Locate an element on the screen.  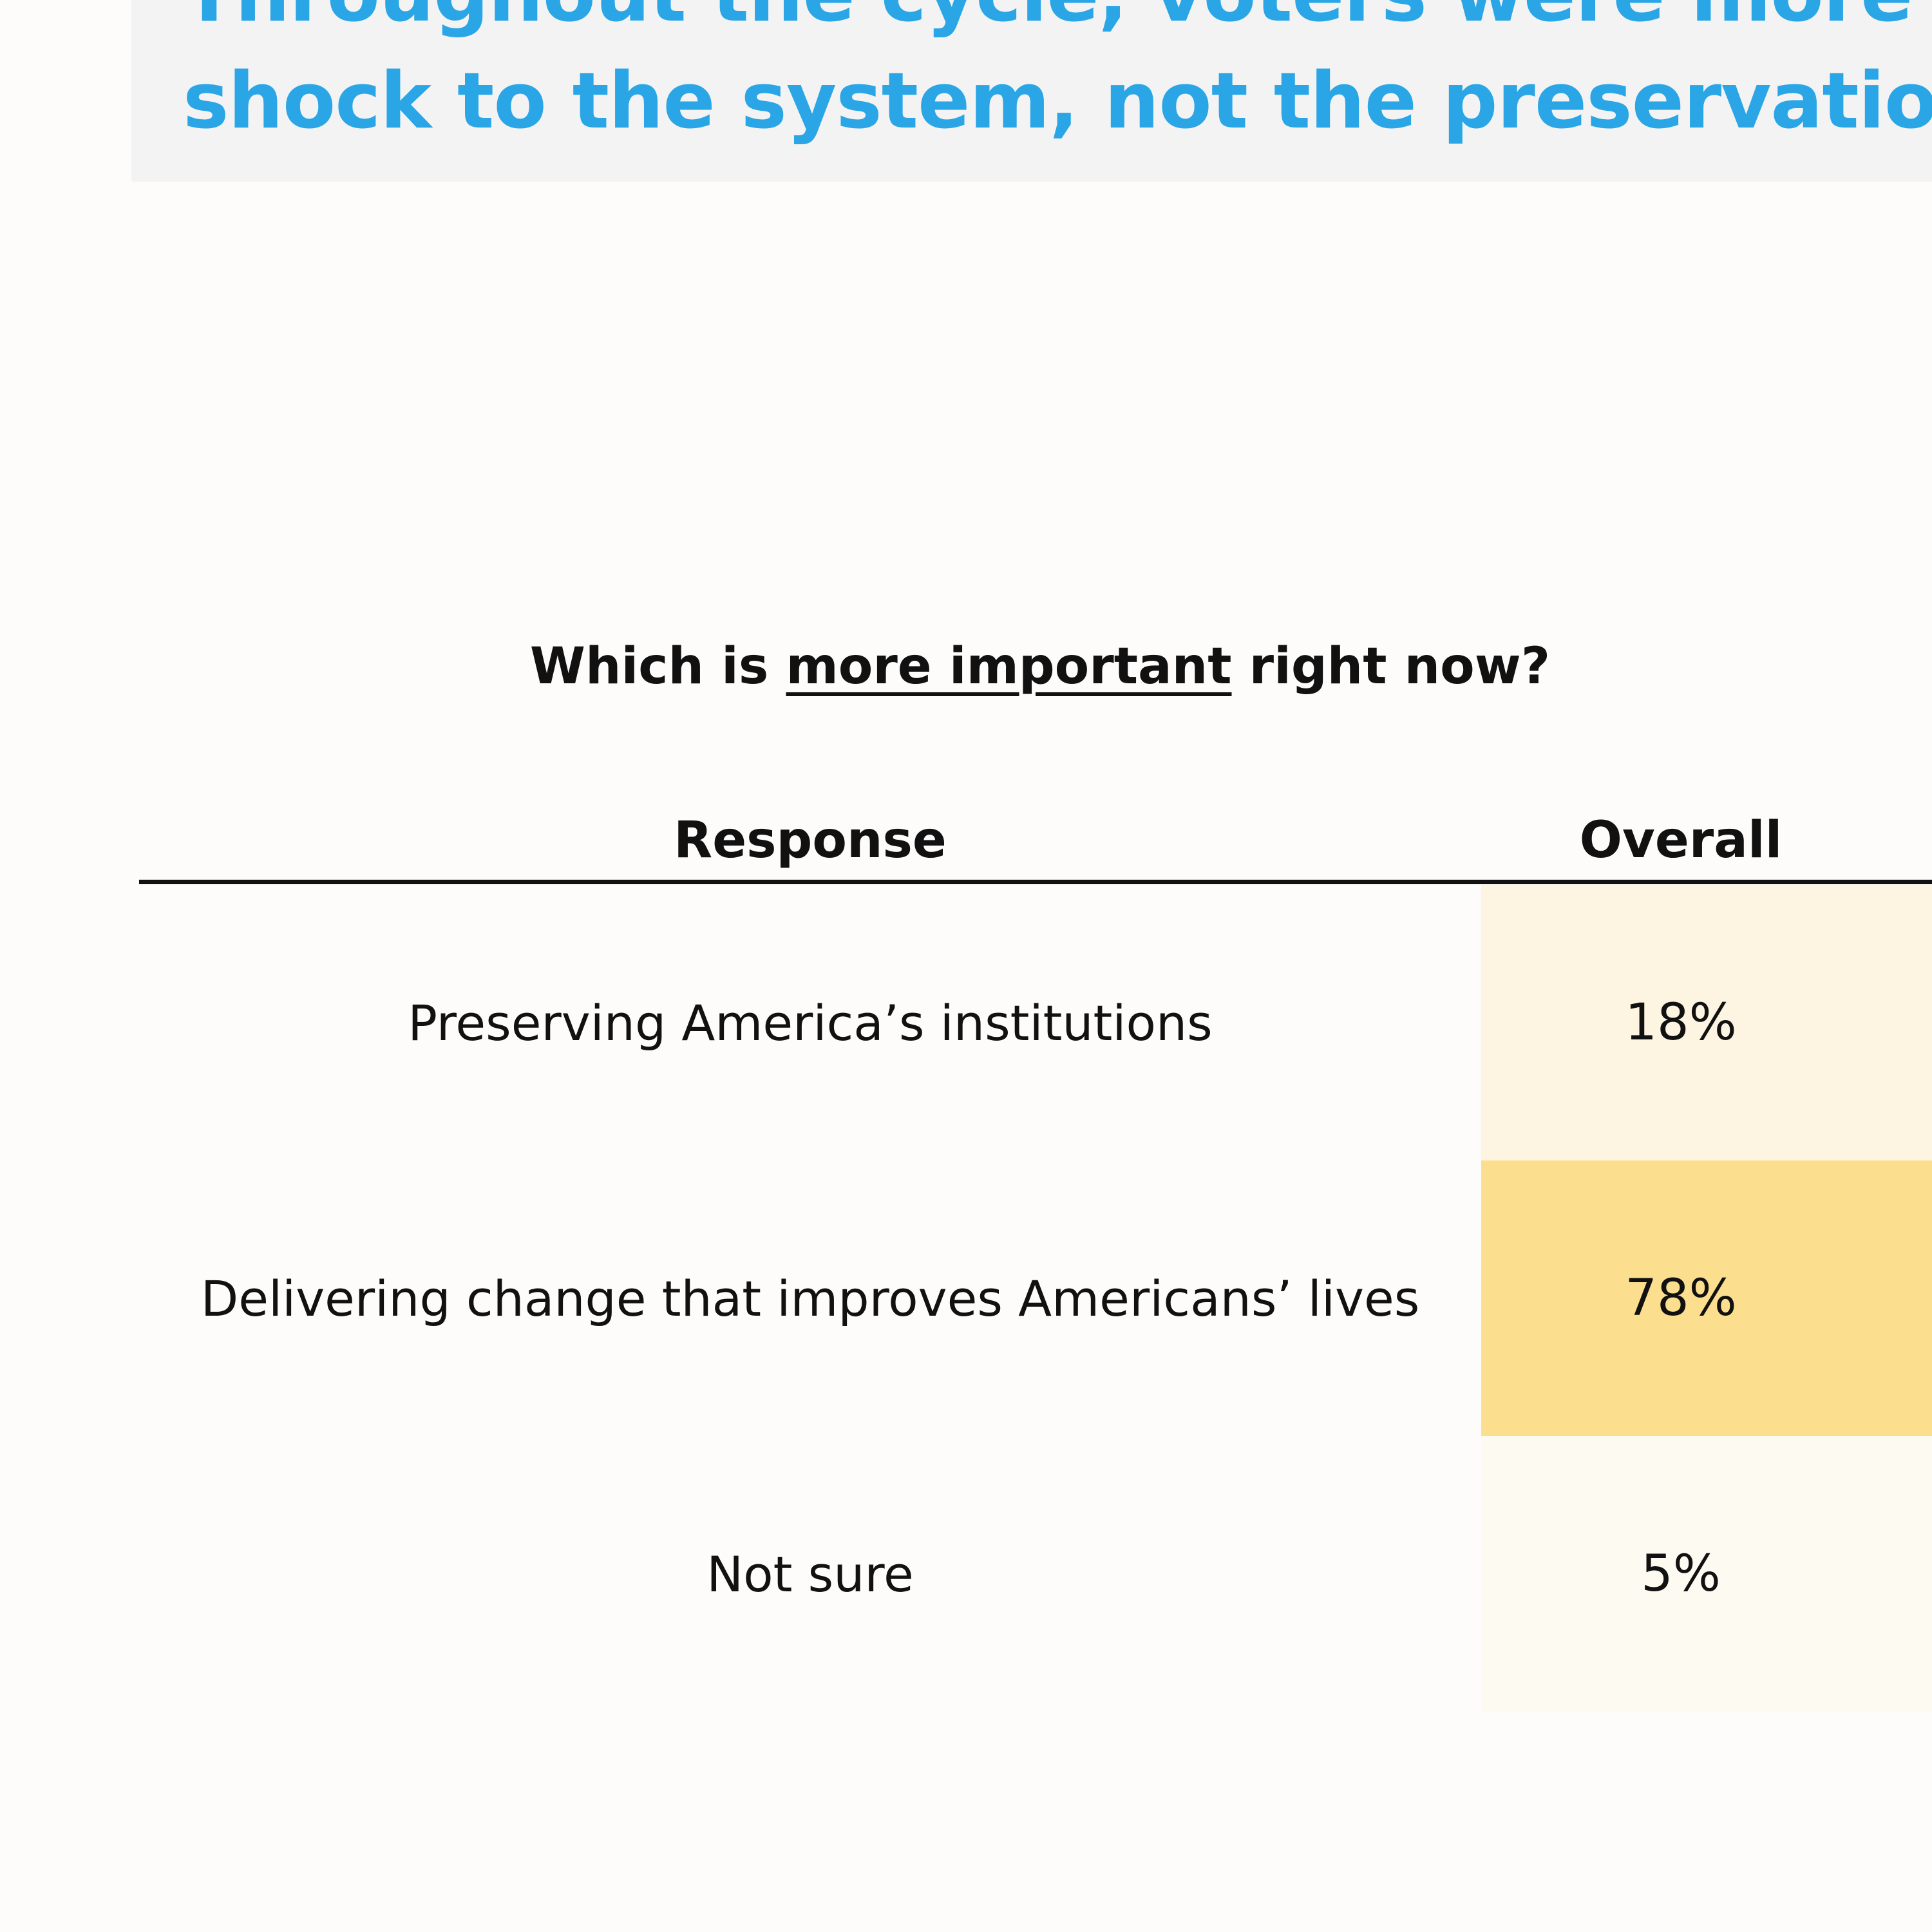
question-prefix: Which is is located at coordinates (657, 667).